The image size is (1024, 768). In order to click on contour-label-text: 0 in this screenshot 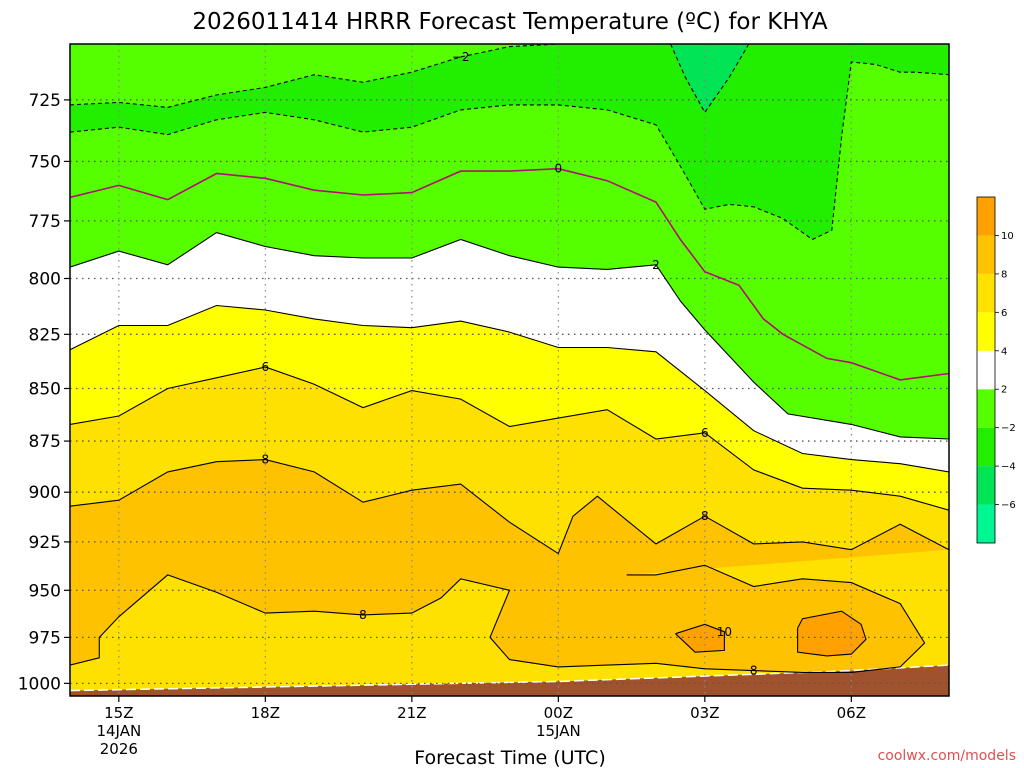, I will do `click(559, 169)`.